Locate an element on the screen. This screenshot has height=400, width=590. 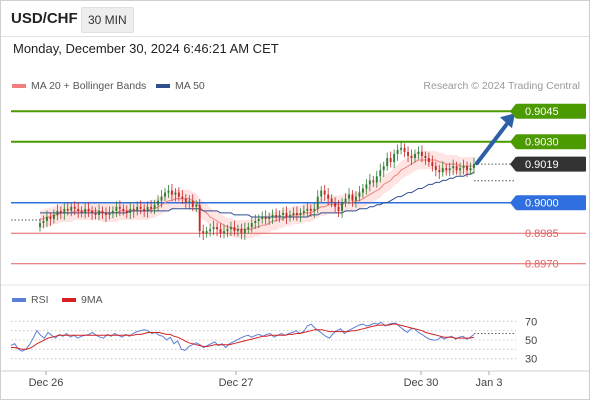
datetime-label: Monday, December 30, 2024 6:46:21 AM CET is located at coordinates (146, 48).